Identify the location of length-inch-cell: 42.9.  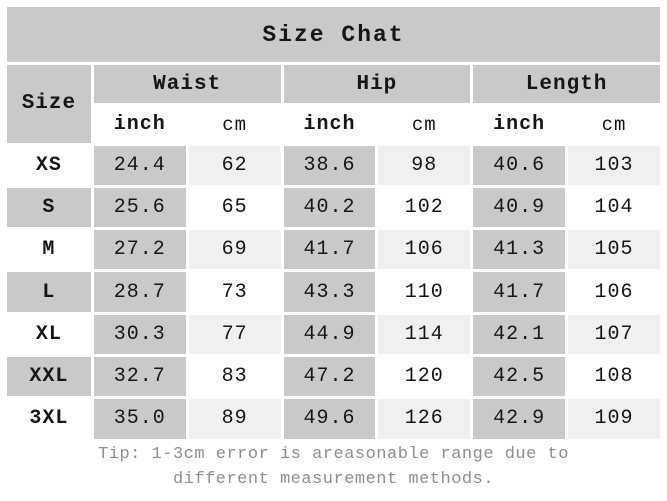
(519, 419).